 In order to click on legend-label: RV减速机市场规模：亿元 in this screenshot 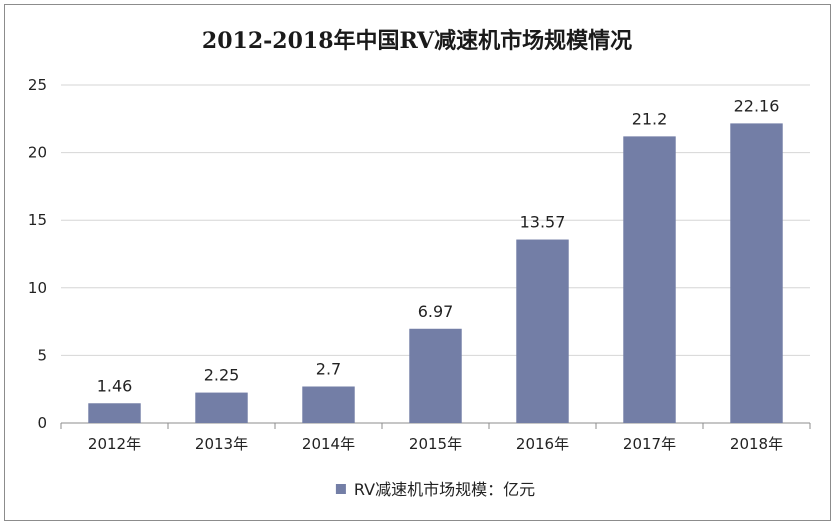, I will do `click(444, 489)`.